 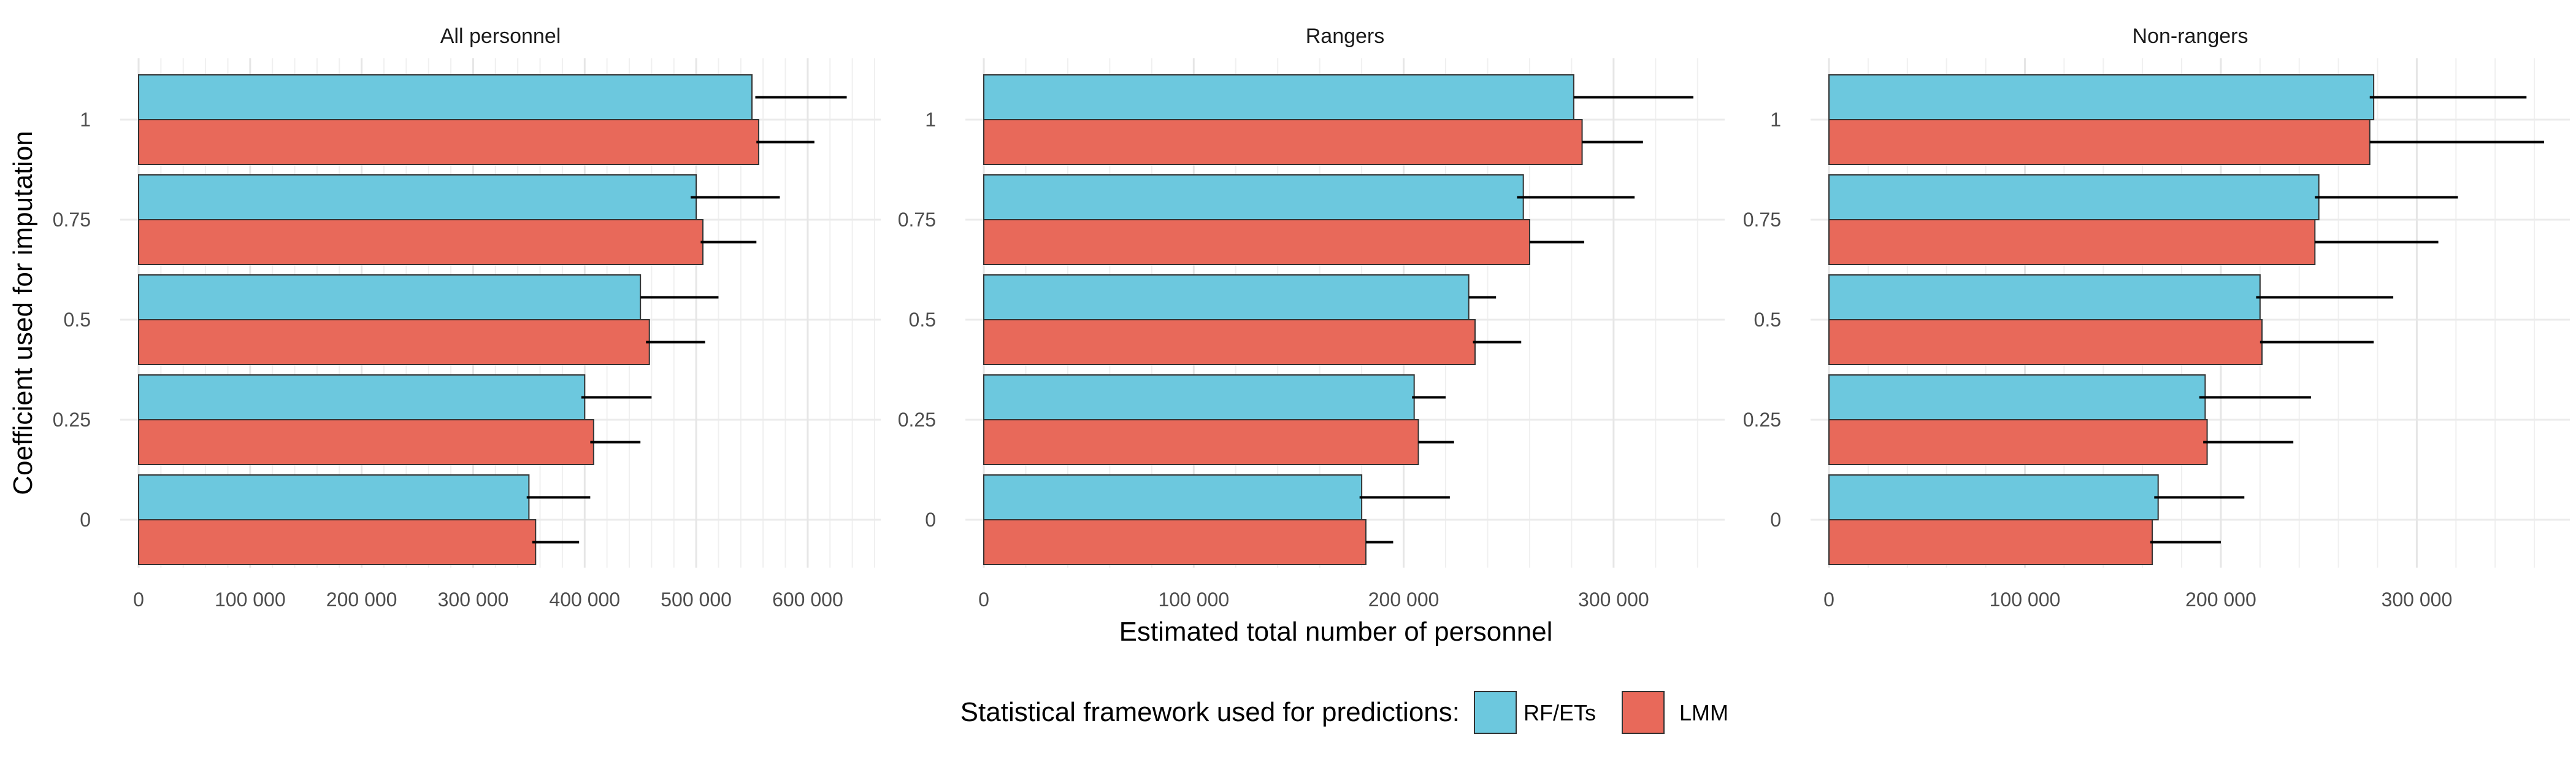 What do you see at coordinates (1703, 712) in the screenshot?
I see `legend-label: LMM` at bounding box center [1703, 712].